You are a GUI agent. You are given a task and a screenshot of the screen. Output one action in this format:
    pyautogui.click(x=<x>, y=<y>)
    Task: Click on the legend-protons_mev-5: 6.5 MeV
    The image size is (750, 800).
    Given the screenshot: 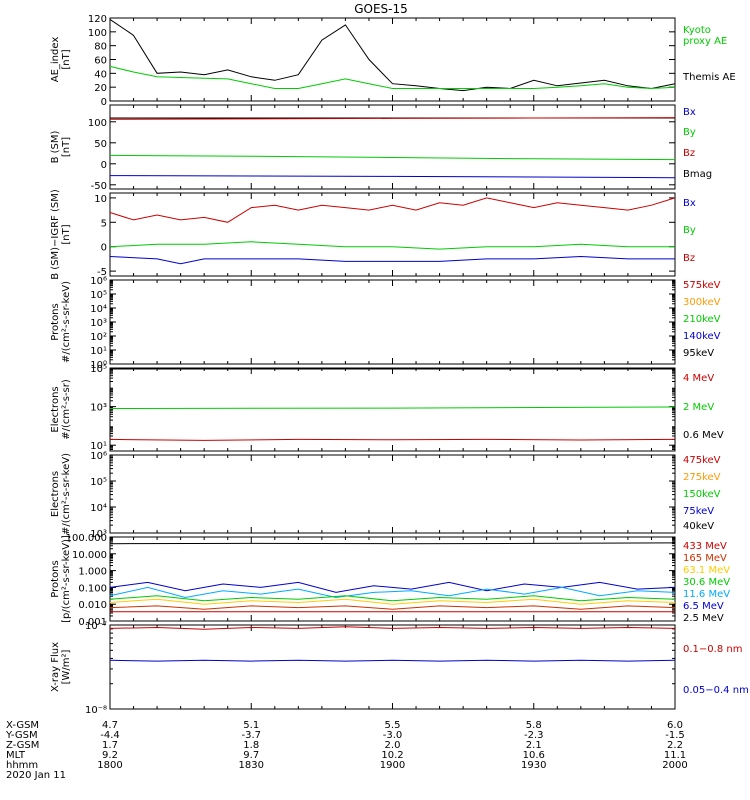 What is the action you would take?
    pyautogui.click(x=703, y=606)
    